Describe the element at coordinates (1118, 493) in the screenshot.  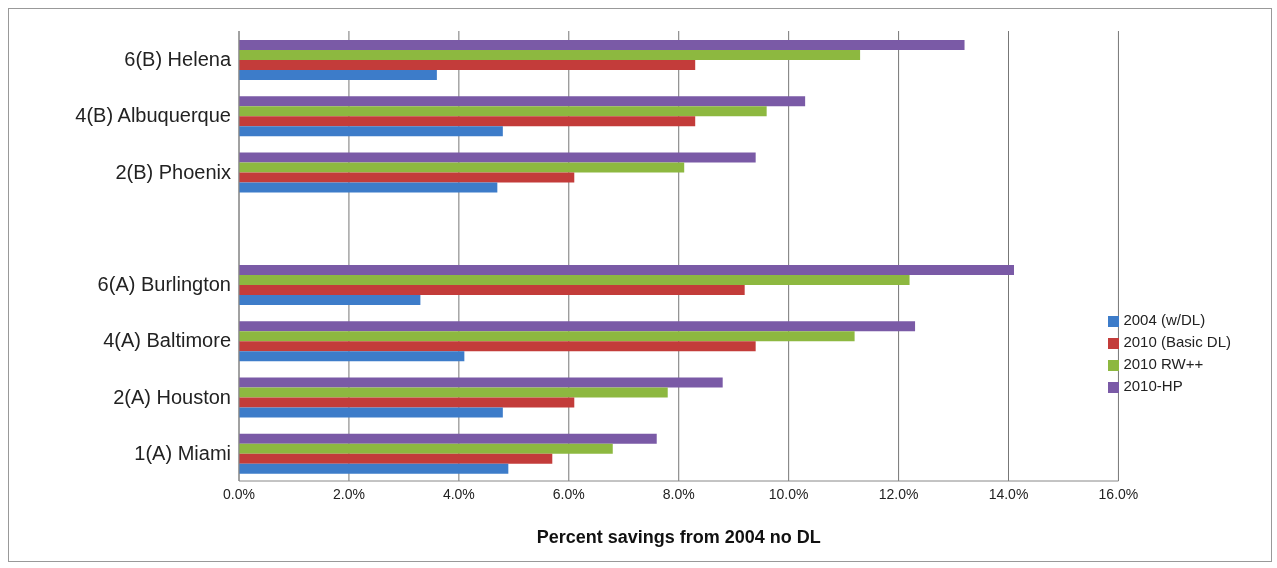
I see `x-tick-label: 16.0%` at that location.